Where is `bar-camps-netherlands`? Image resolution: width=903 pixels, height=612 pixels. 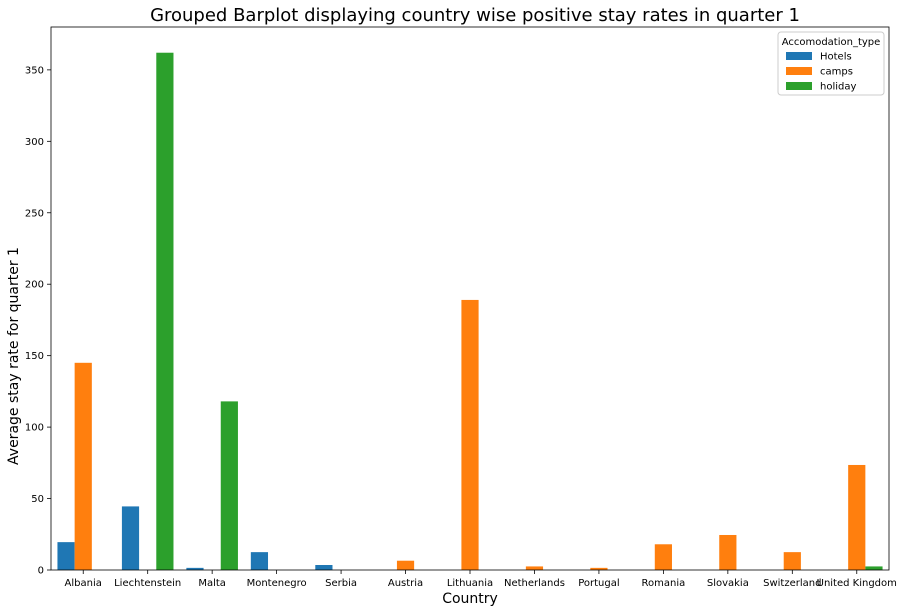
bar-camps-netherlands is located at coordinates (534, 568).